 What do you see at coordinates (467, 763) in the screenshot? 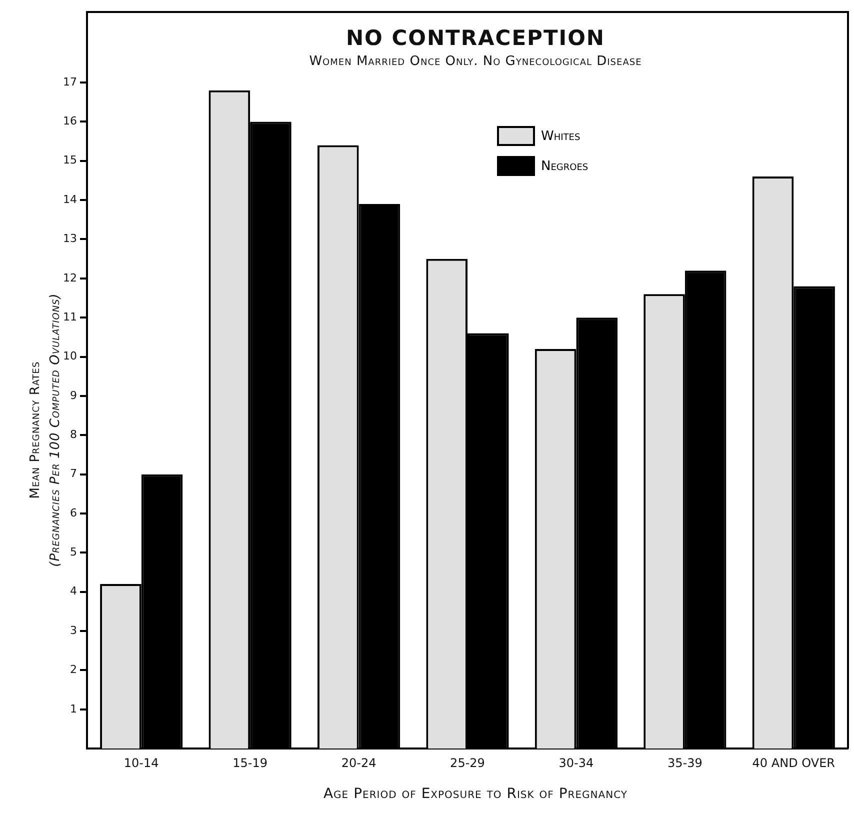
I see `x-tick-label: 25-29` at bounding box center [467, 763].